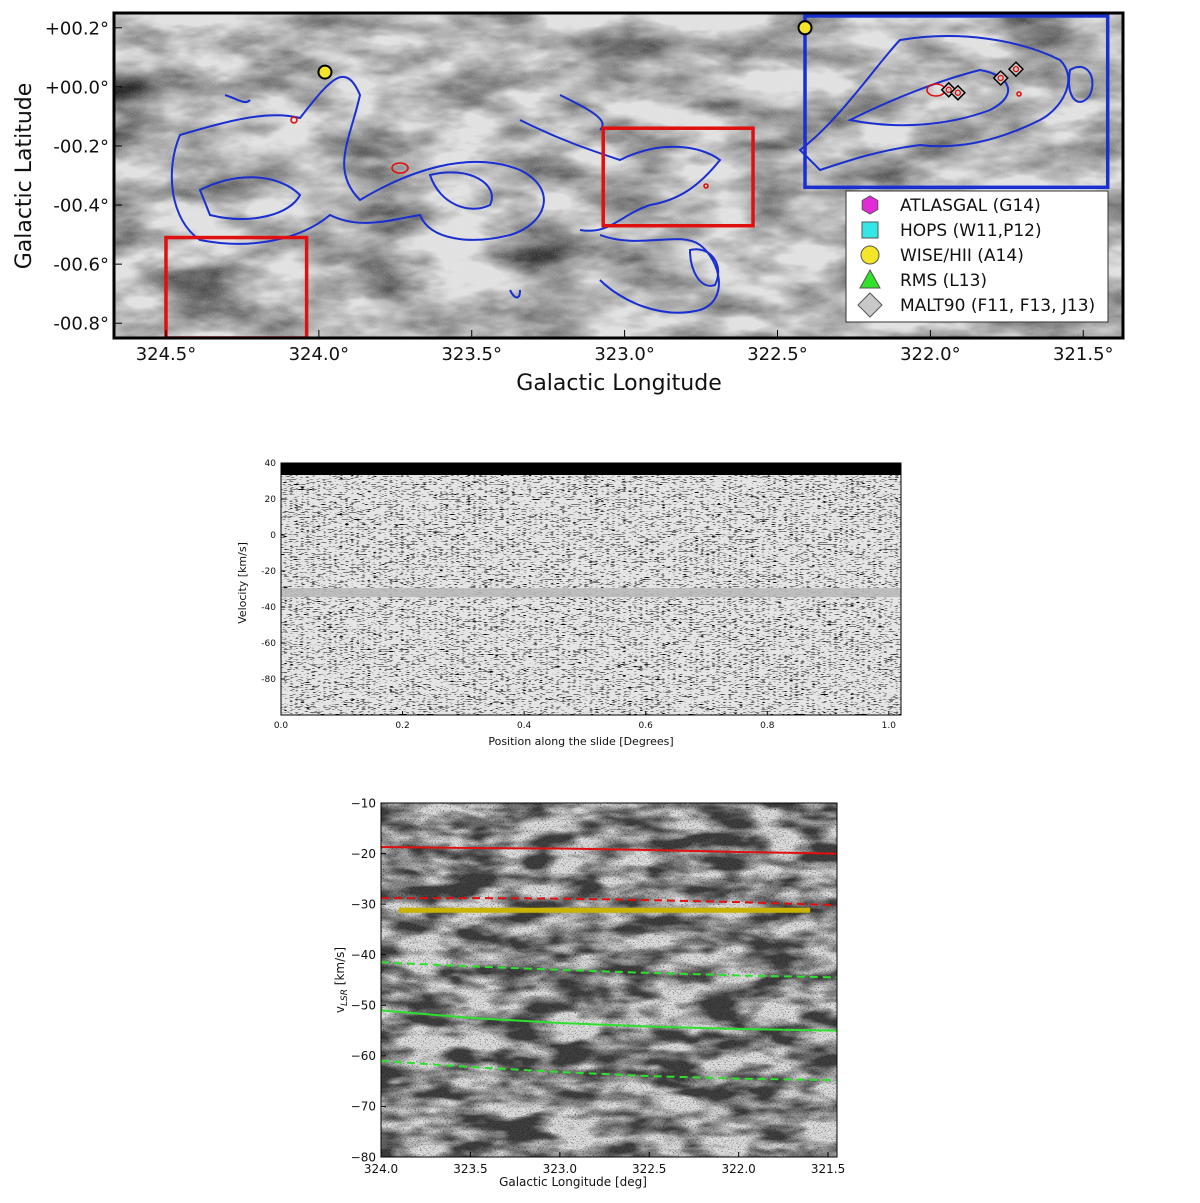  What do you see at coordinates (870, 205) in the screenshot?
I see `legend-marker-hexagon` at bounding box center [870, 205].